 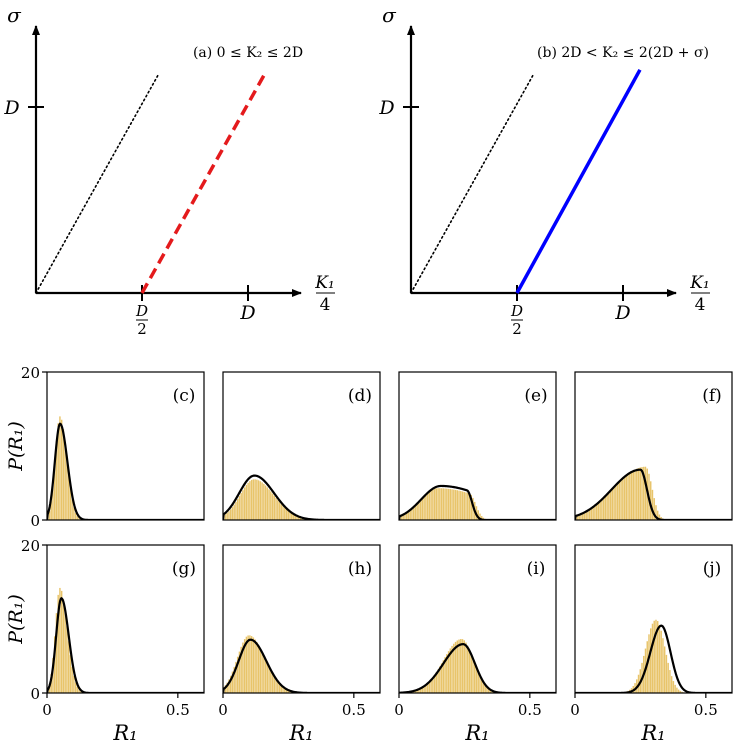 I want to click on x-axis-label-denominator: 4, so click(x=325, y=305).